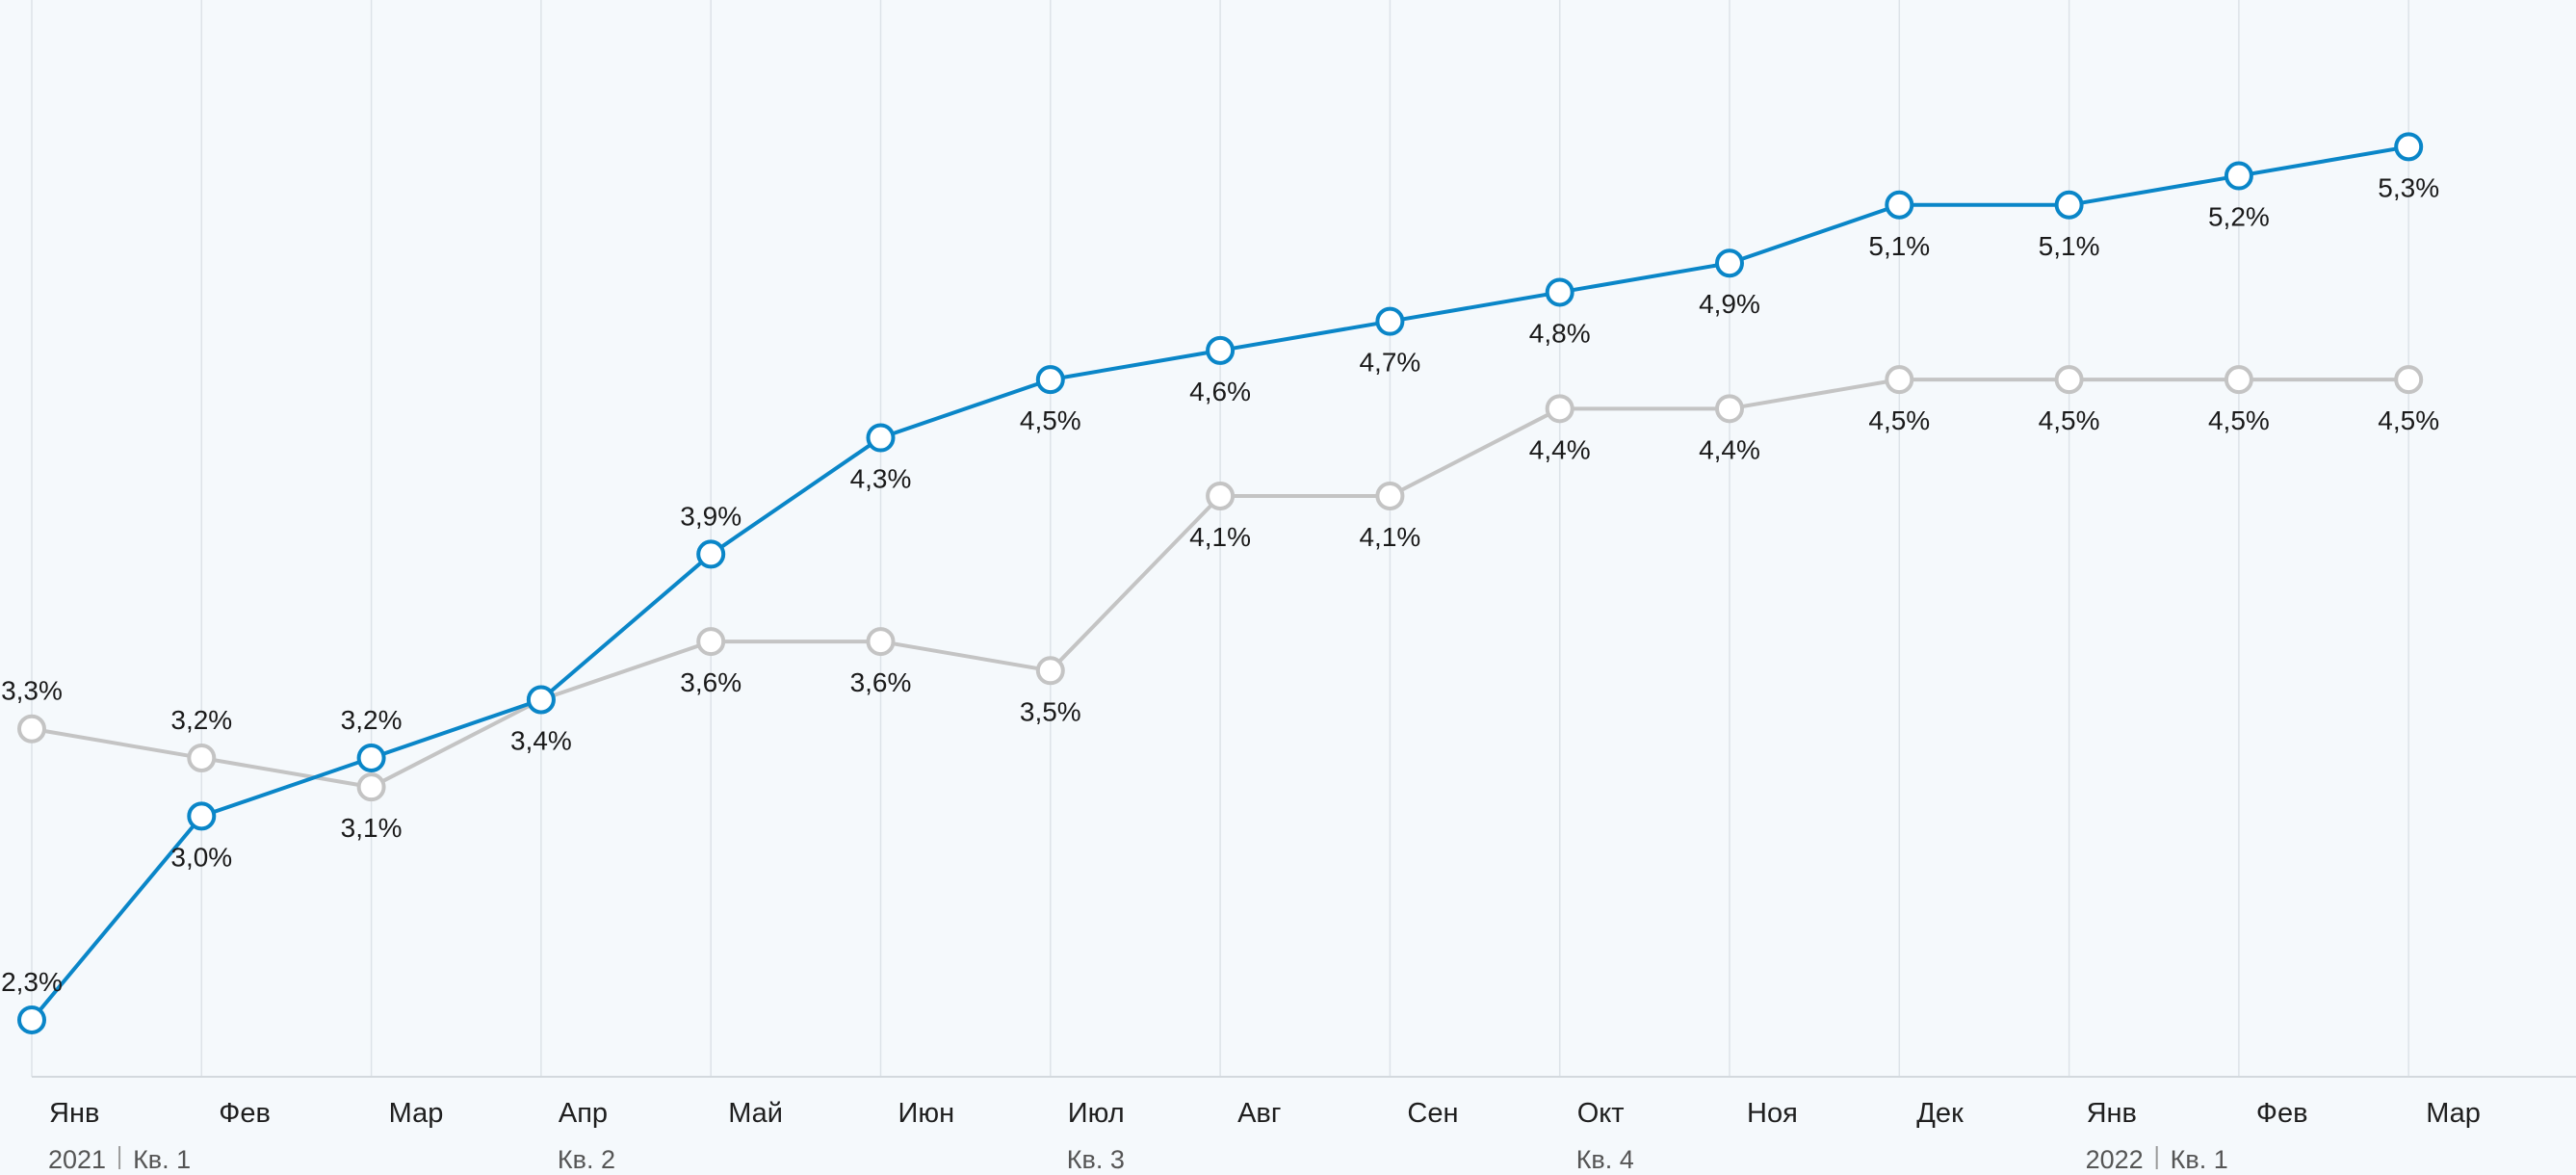 This screenshot has width=2576, height=1175. I want to click on data-label: 3,9%, so click(711, 516).